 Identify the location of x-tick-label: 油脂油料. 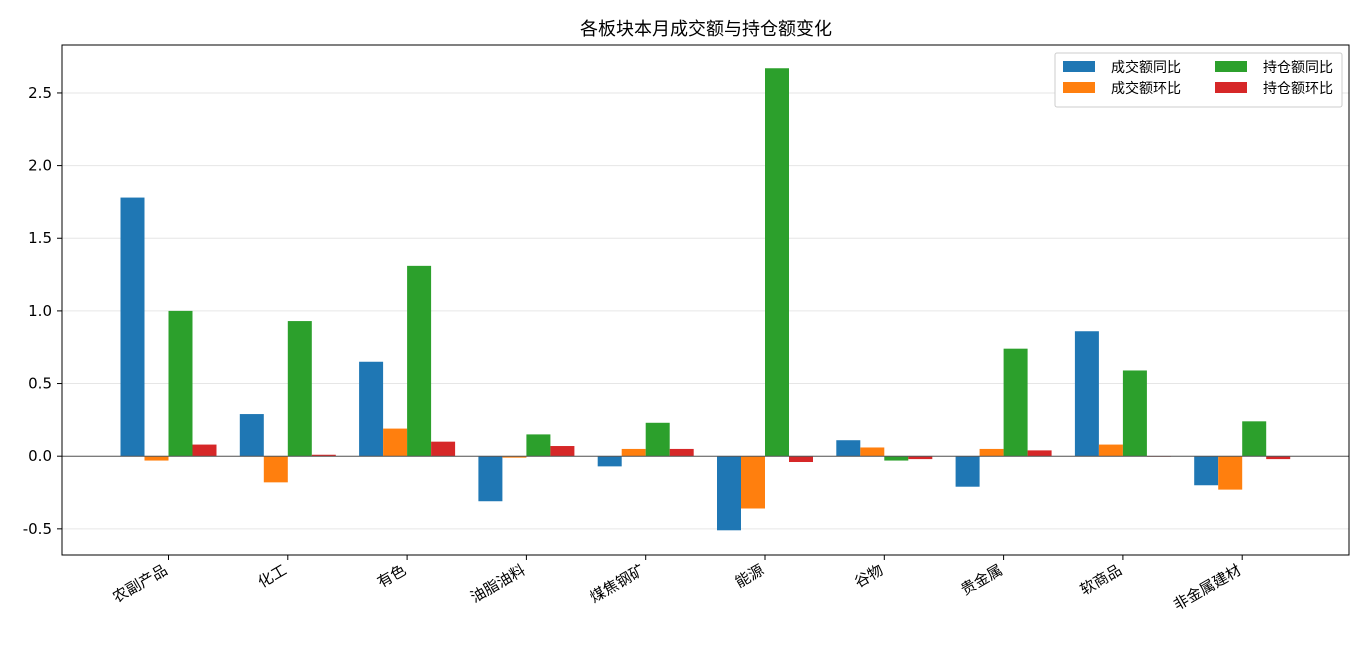
(497, 584).